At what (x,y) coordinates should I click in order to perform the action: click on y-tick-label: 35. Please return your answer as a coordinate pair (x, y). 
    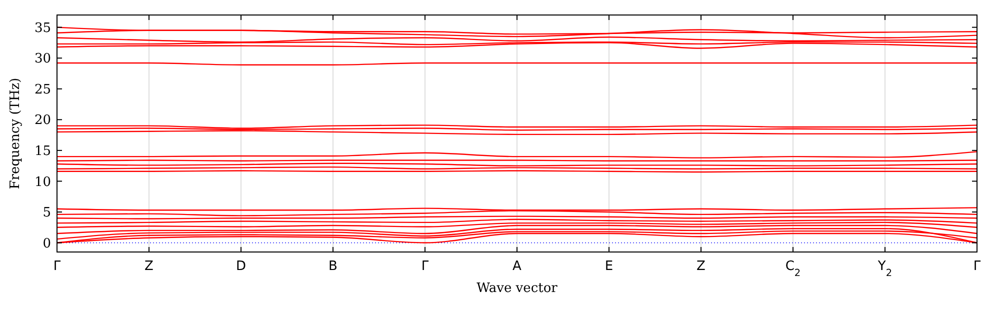
    Looking at the image, I should click on (42, 28).